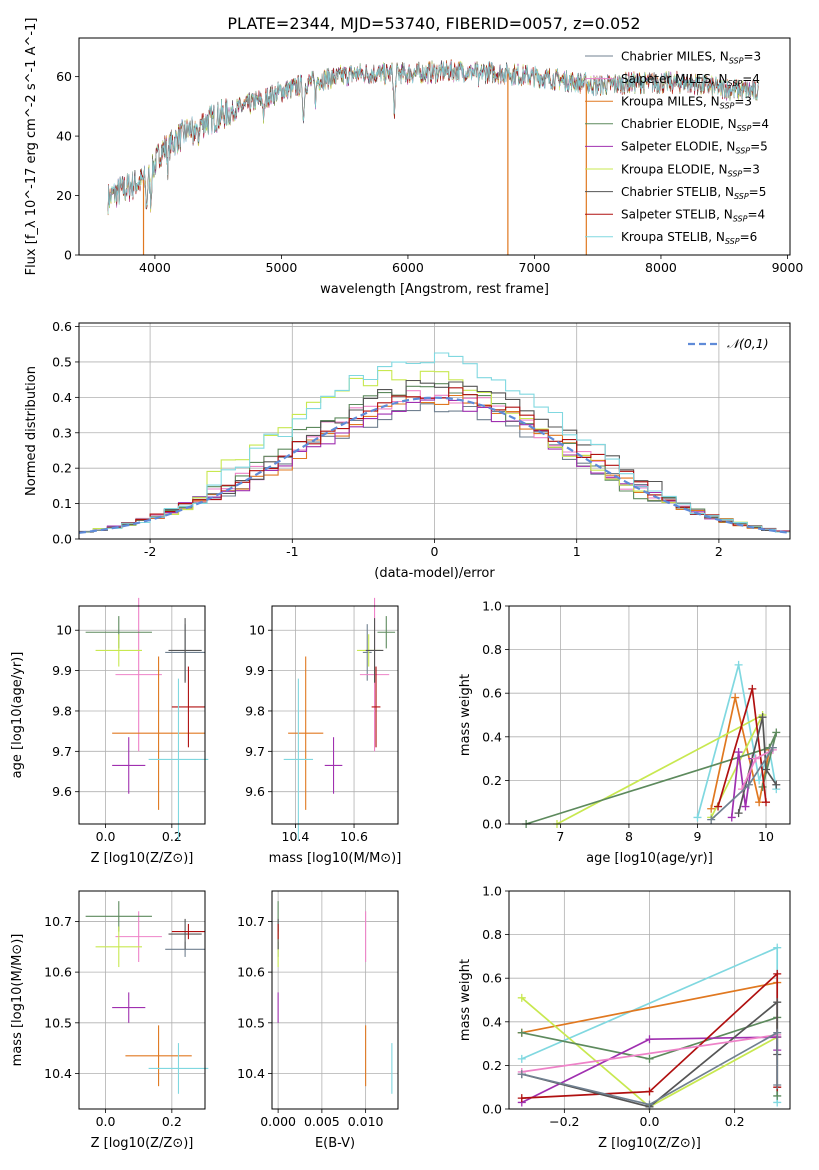 This screenshot has width=819, height=1170. Describe the element at coordinates (251, 1022) in the screenshot. I see `y-tick-label: 10.5` at that location.